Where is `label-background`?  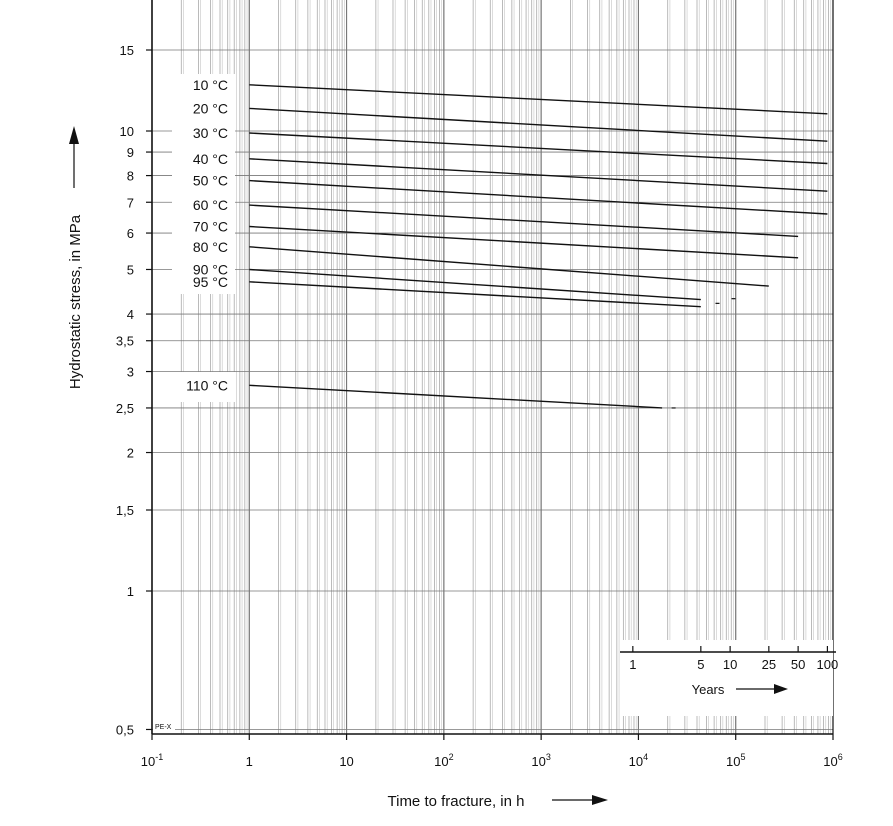
label-background is located at coordinates (203, 238).